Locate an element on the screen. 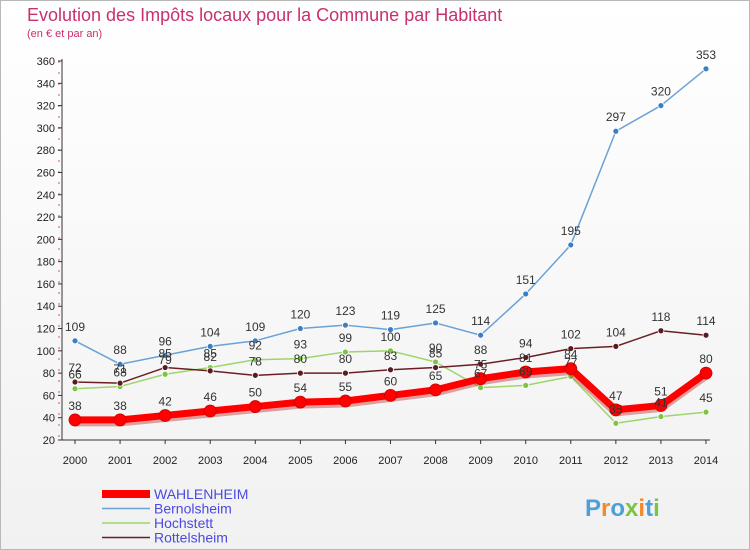  x-tick-label: 2012 is located at coordinates (616, 461).